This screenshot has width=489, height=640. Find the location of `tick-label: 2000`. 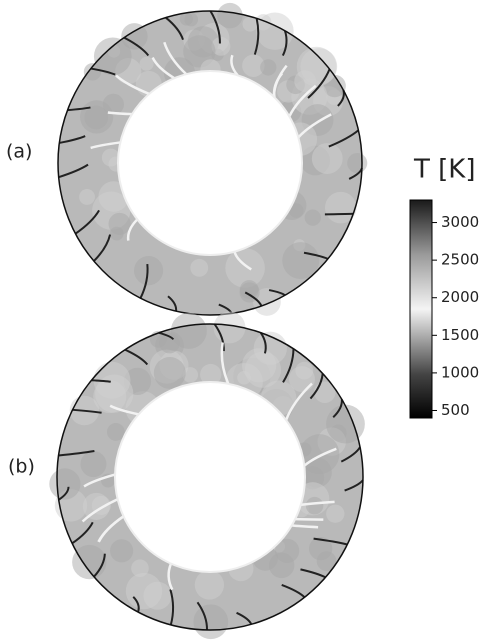

tick-label: 2000 is located at coordinates (460, 297).